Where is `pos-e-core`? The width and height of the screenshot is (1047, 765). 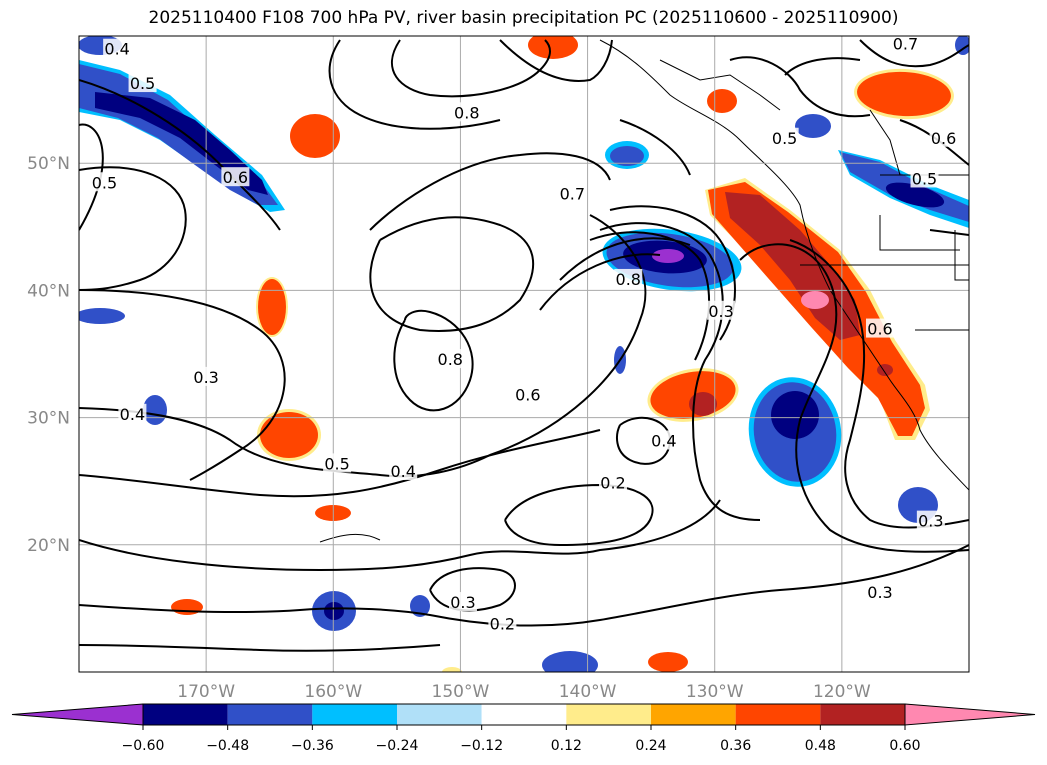
pos-e-core is located at coordinates (703, 404).